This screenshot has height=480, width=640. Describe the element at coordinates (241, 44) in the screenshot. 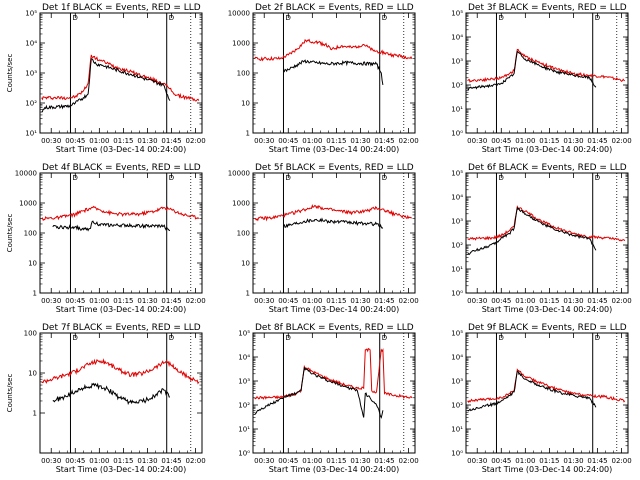

I see `y-tick-label: 1000` at that location.